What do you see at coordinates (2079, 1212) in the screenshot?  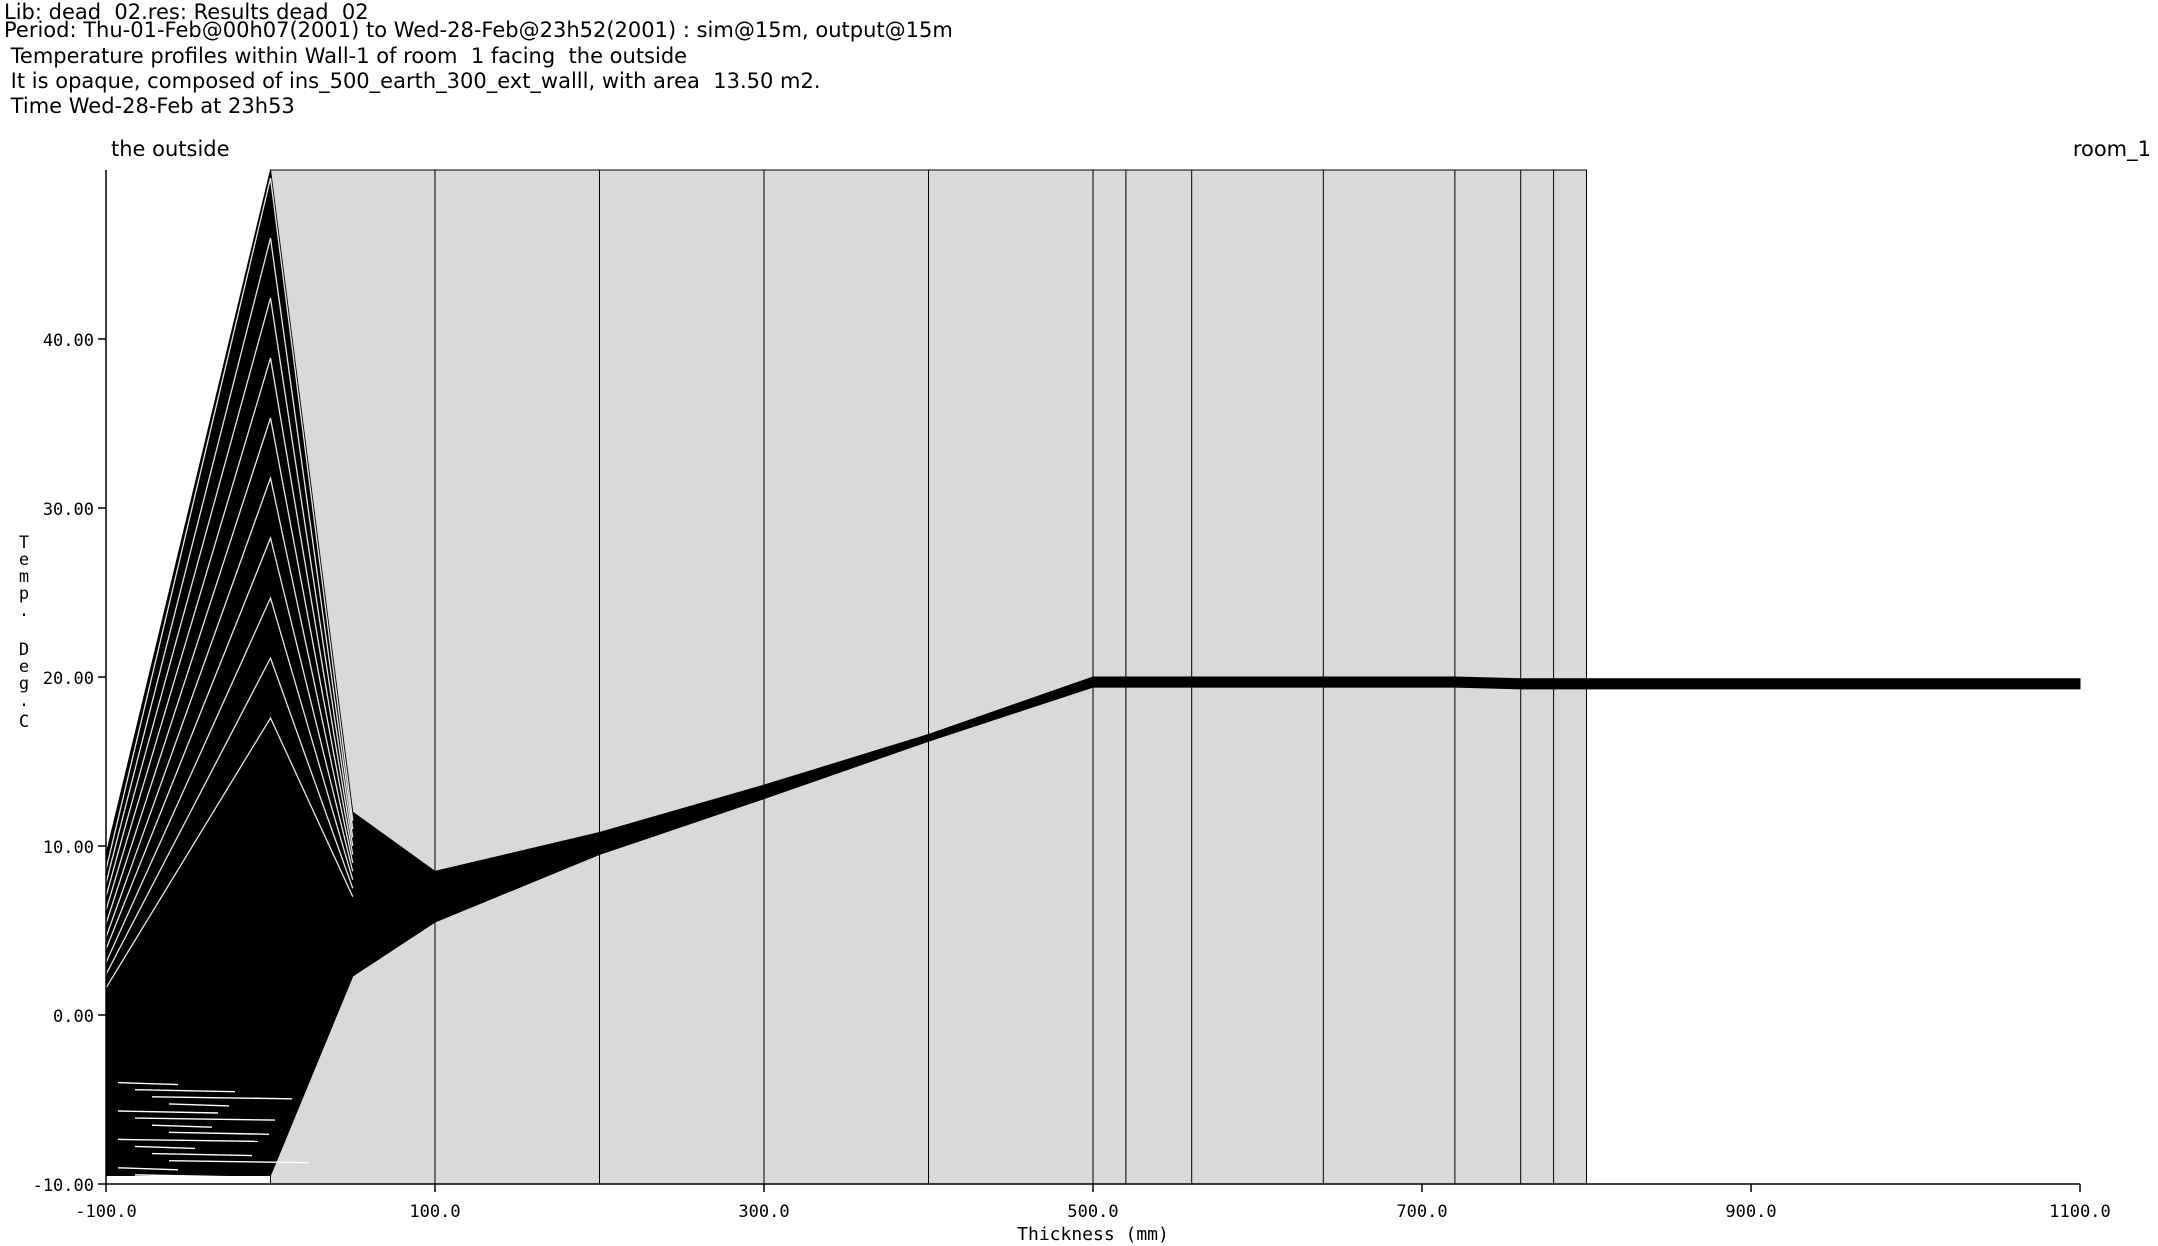 I see `x-tick-label: 1100.0` at bounding box center [2079, 1212].